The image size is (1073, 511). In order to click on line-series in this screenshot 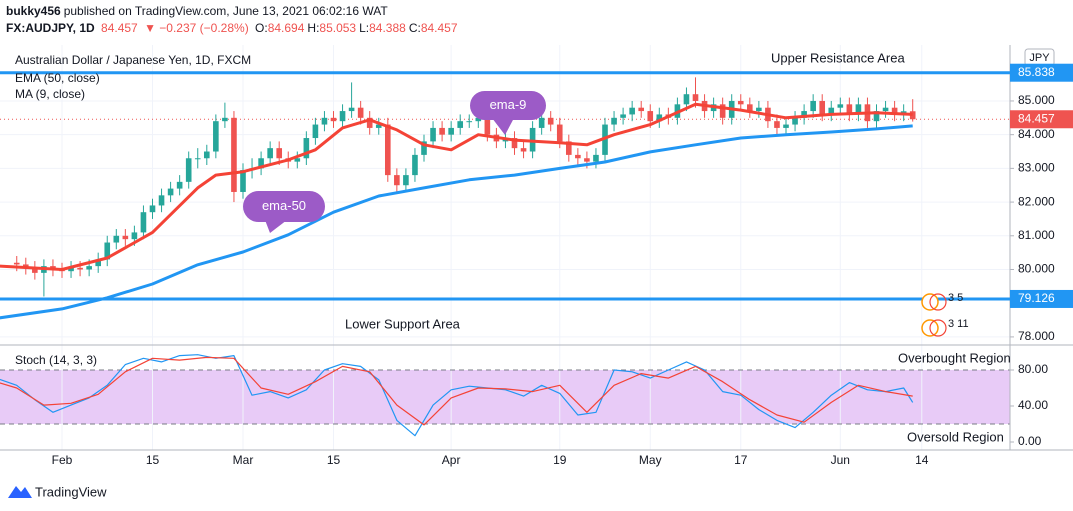, I will do `click(456, 391)`.